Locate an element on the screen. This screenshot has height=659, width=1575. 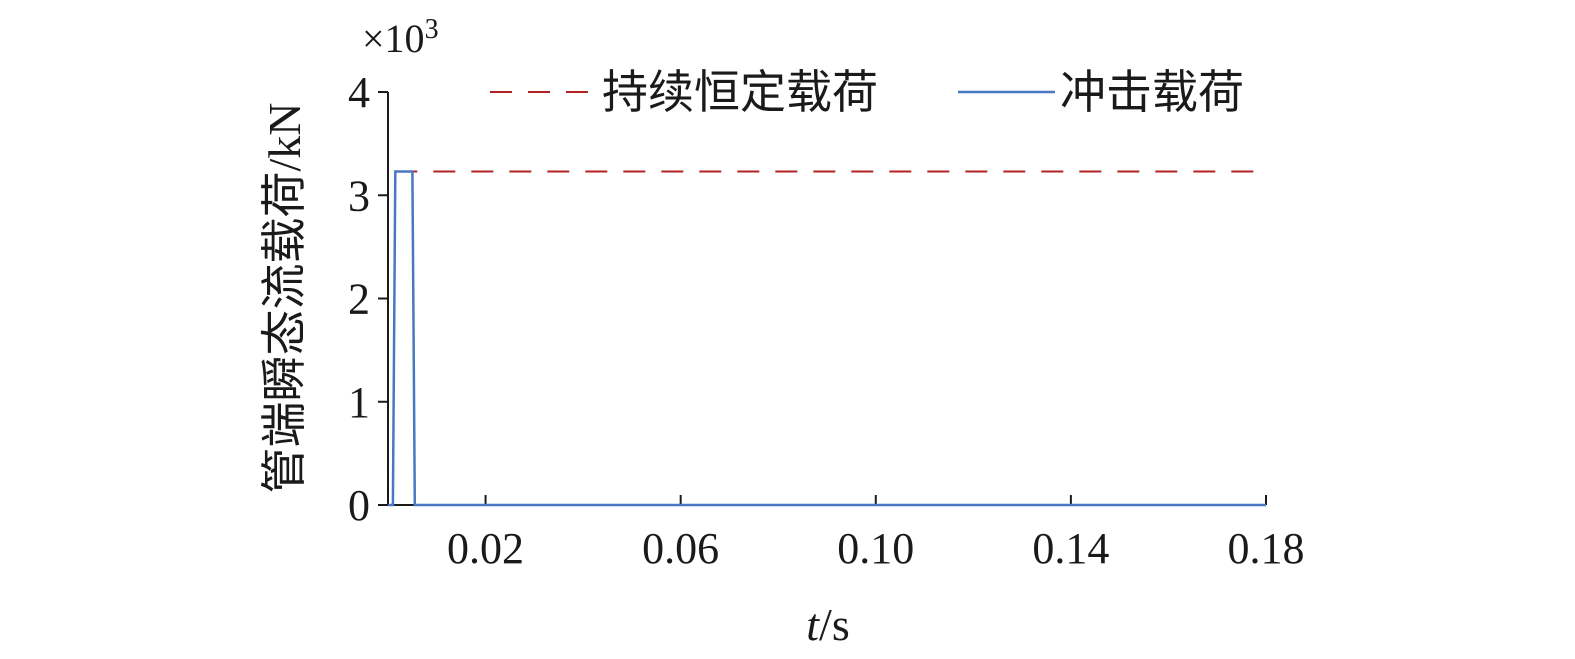
x-tick-label: 0.18 is located at coordinates (1266, 548).